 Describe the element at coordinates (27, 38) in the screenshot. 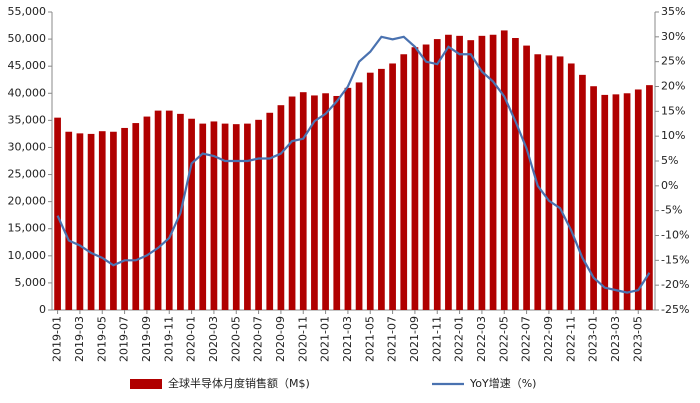

I see `y-tick-label: 50,000` at that location.